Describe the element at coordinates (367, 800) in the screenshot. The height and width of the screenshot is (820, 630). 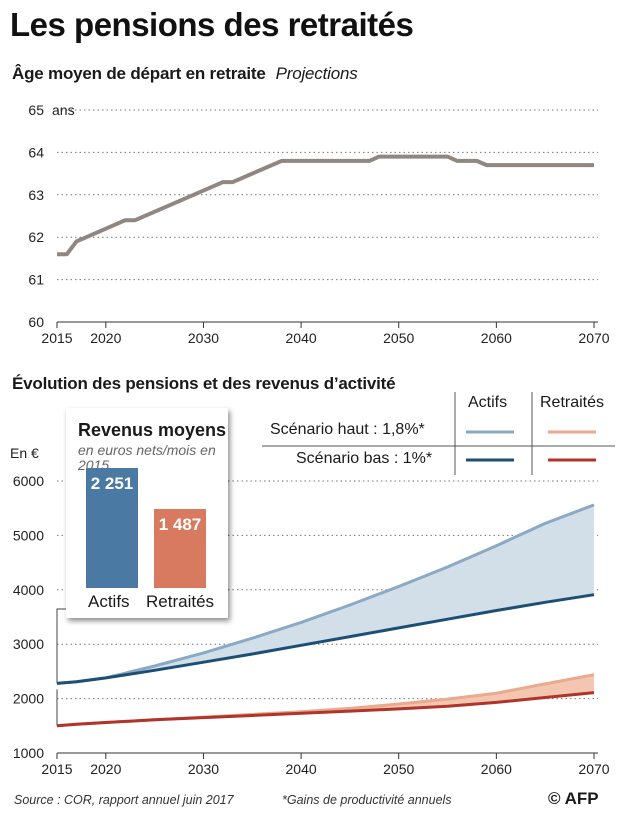
I see `productivity-note: *Gains de productivité annuels` at that location.